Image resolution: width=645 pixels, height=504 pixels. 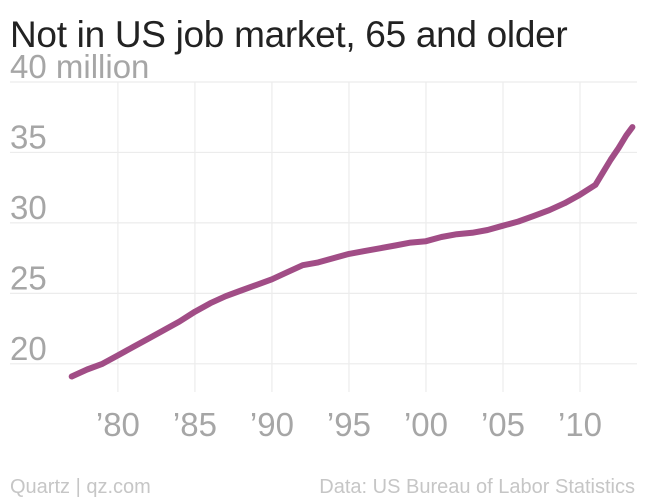 I want to click on x-tick-label: ’00, so click(x=426, y=424).